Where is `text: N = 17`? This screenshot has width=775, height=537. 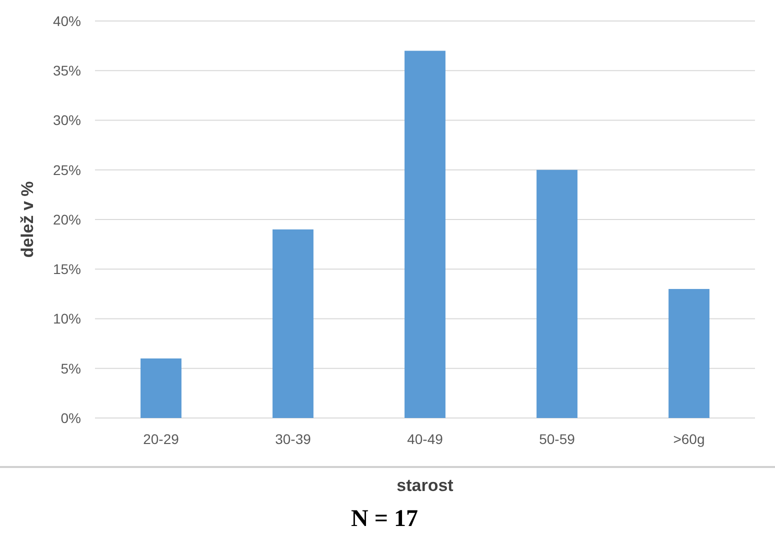
text: N = 17 is located at coordinates (384, 519).